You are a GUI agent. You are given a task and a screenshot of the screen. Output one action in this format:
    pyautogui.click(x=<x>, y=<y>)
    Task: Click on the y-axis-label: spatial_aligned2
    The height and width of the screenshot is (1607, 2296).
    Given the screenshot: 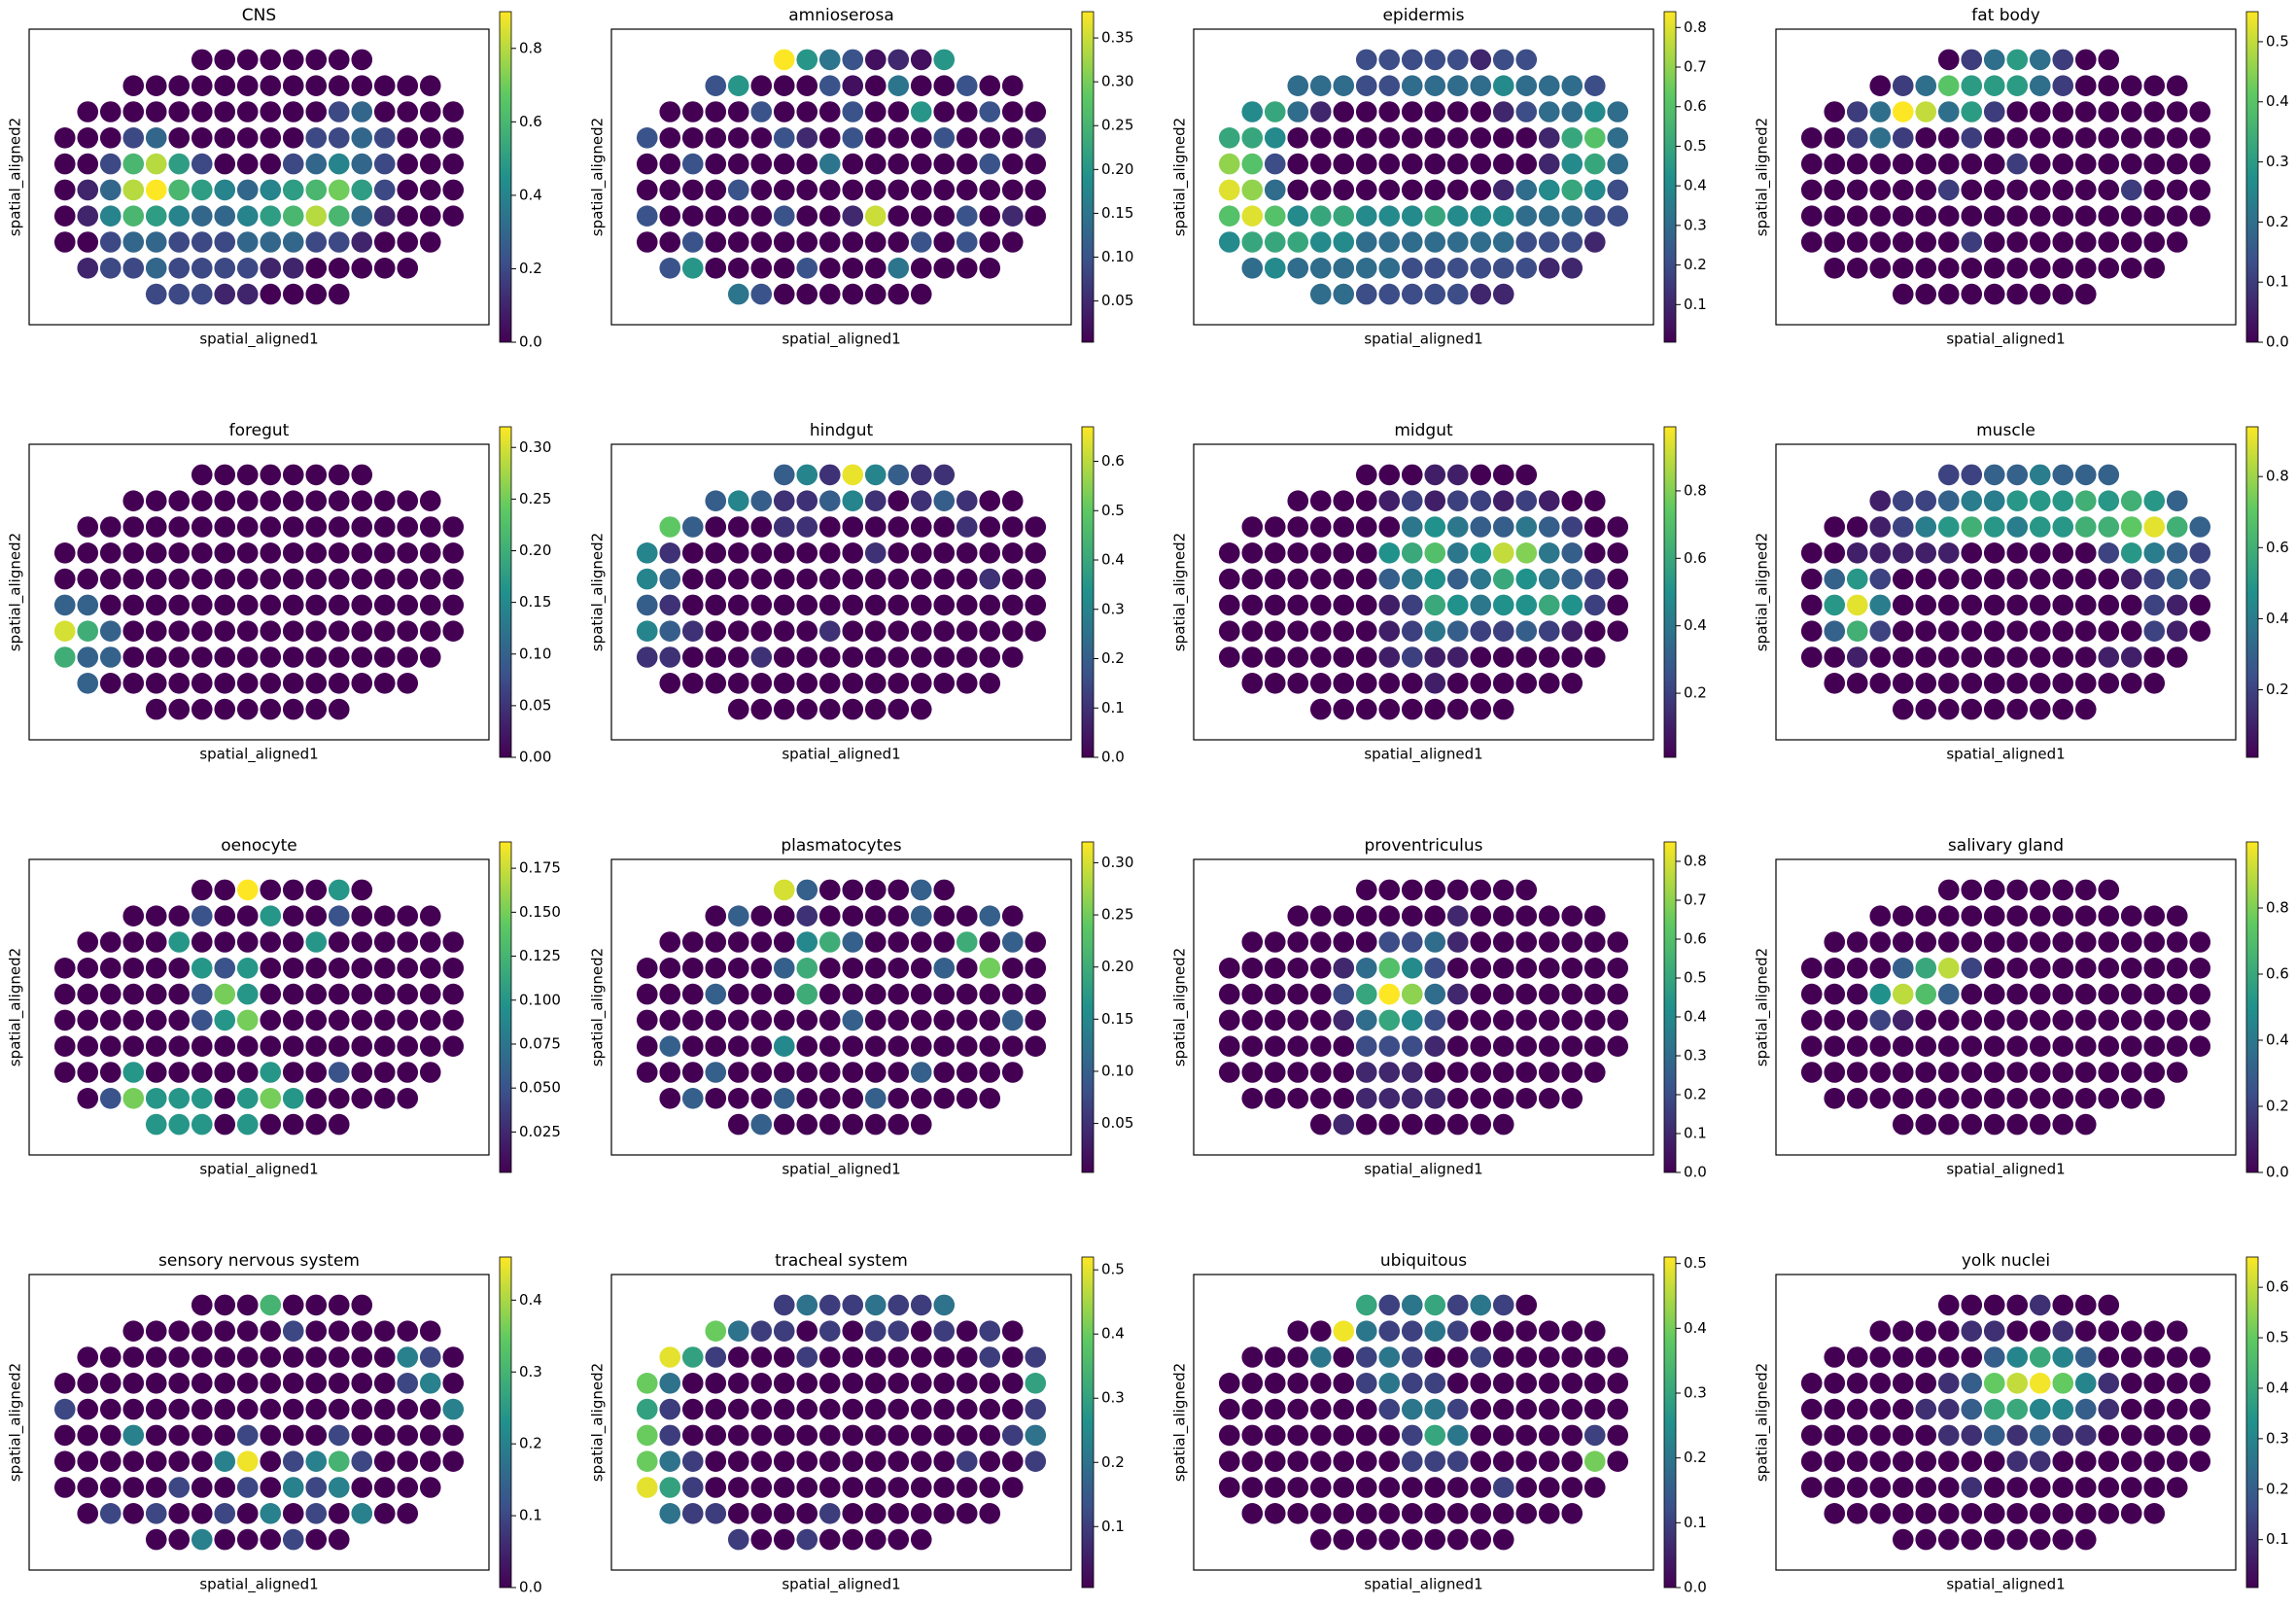 What is the action you would take?
    pyautogui.click(x=16, y=592)
    